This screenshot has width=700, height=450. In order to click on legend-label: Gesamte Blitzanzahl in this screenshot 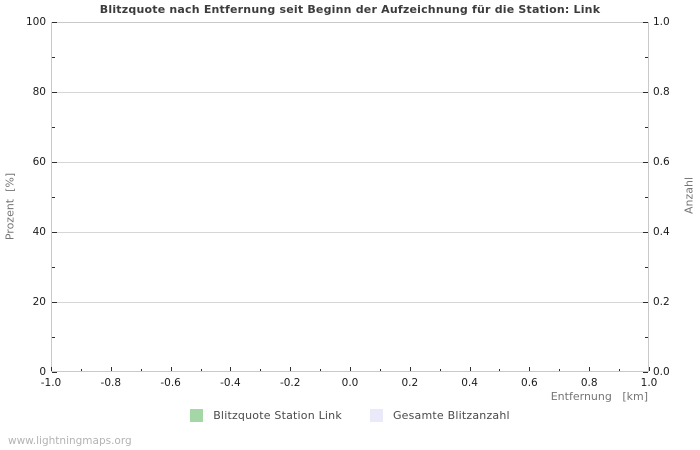, I will do `click(451, 415)`.